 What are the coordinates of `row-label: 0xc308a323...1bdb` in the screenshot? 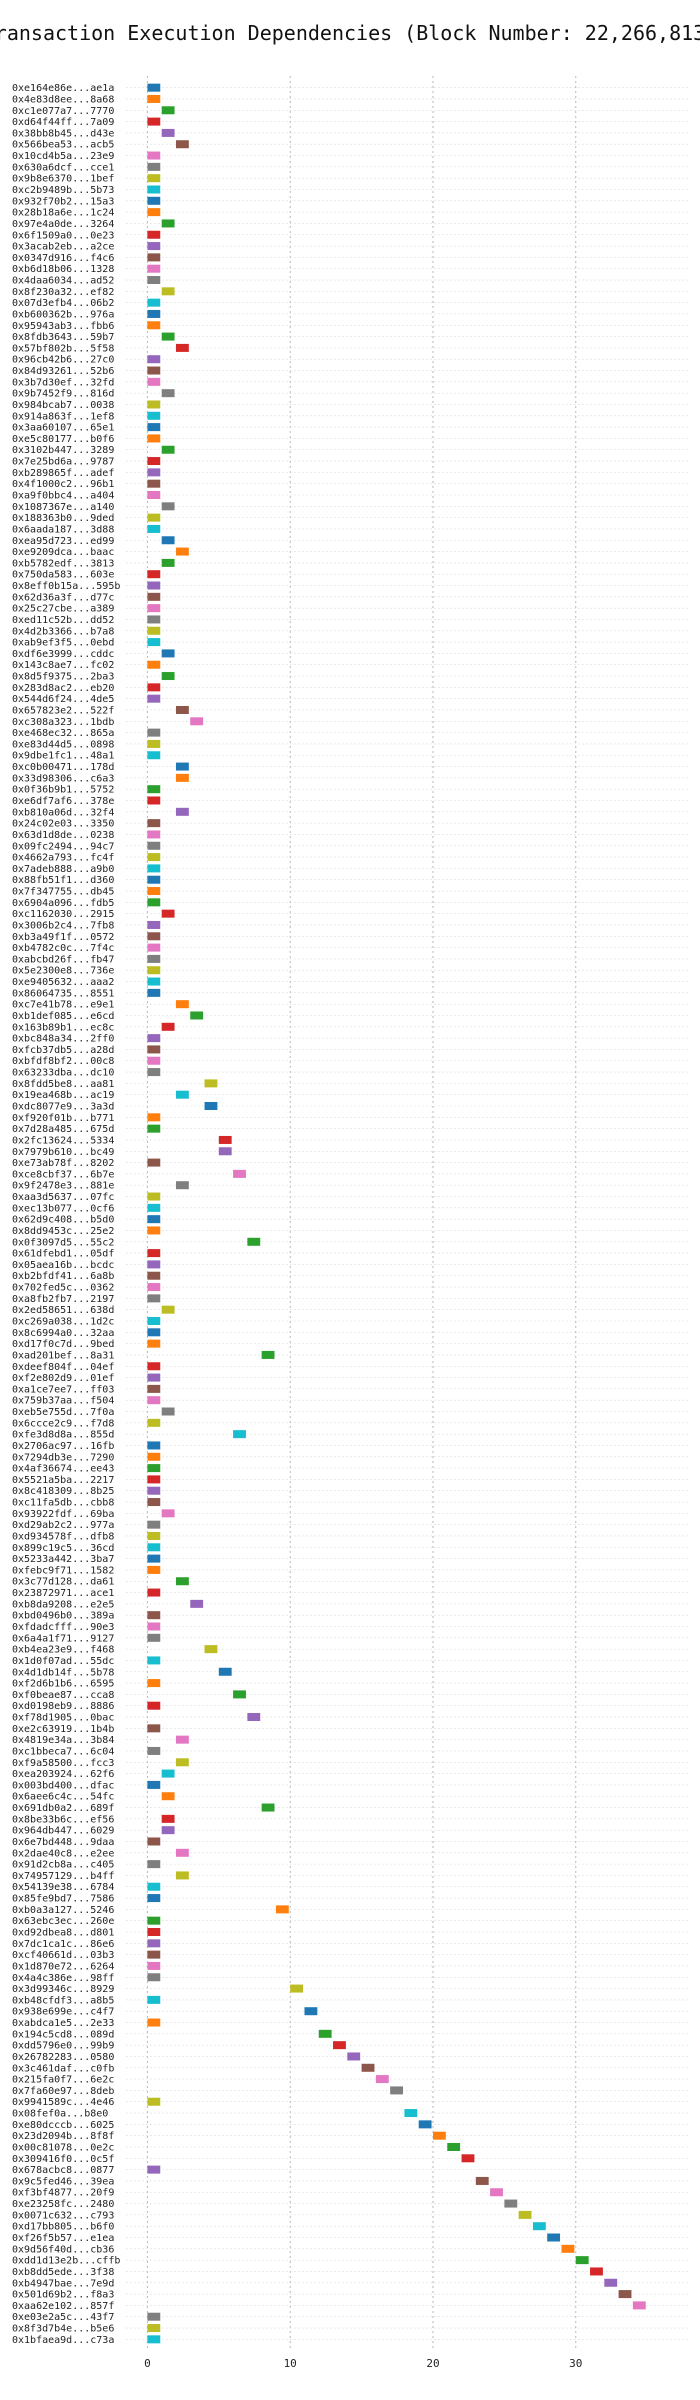 It's located at (63, 722).